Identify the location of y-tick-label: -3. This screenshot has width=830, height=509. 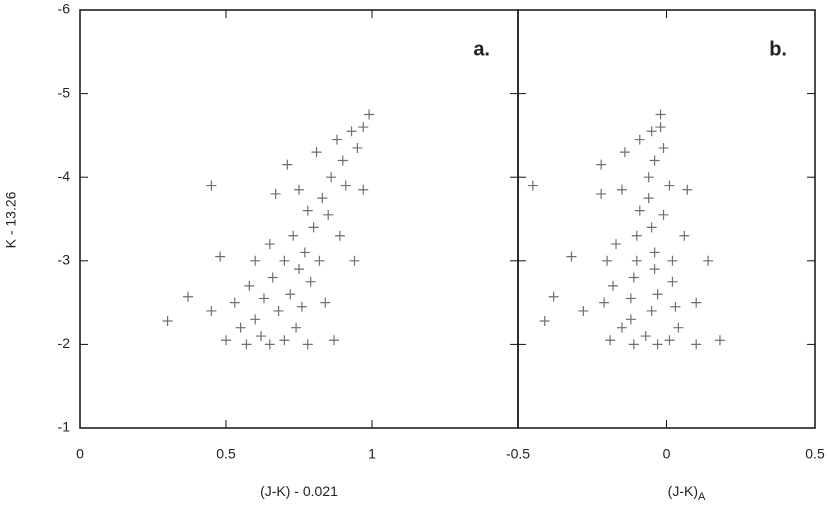
(64, 260).